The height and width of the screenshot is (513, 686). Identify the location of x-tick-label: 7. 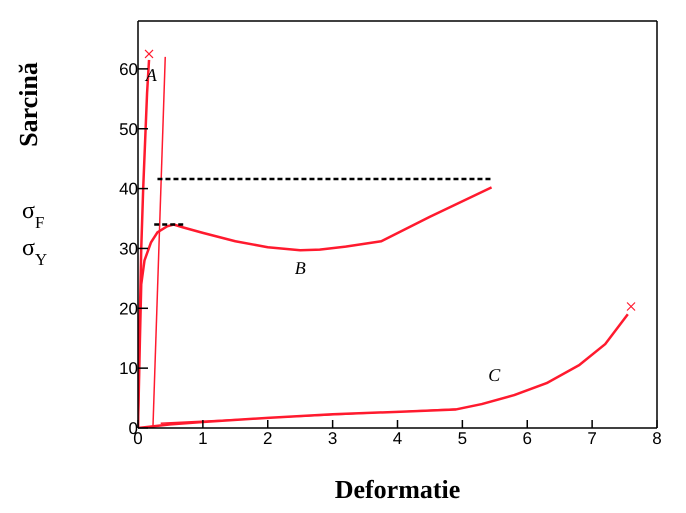
(592, 438).